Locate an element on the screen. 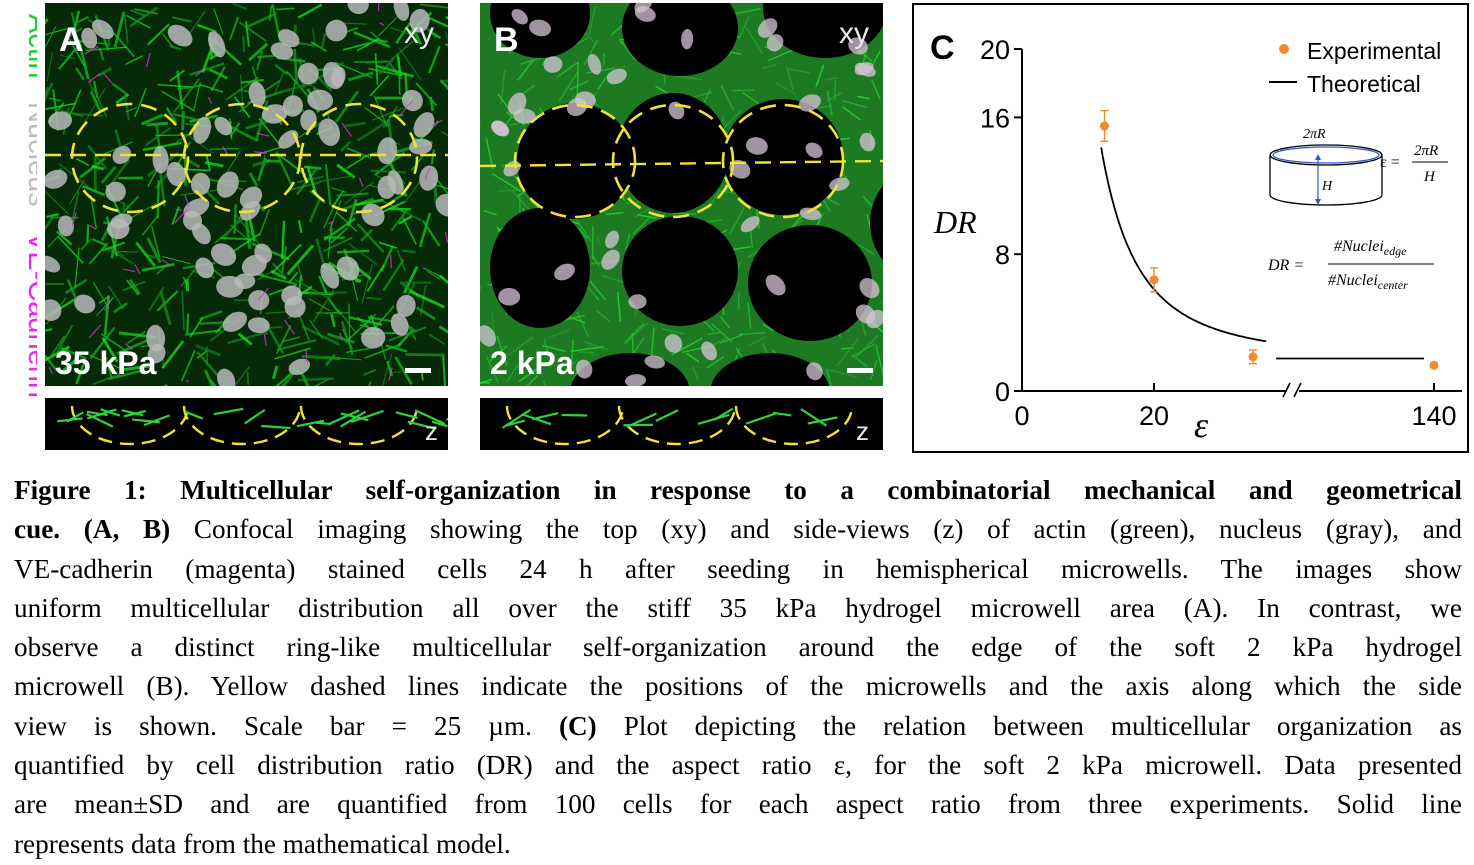 The image size is (1474, 865). theoretical-series is located at coordinates (1262, 253).